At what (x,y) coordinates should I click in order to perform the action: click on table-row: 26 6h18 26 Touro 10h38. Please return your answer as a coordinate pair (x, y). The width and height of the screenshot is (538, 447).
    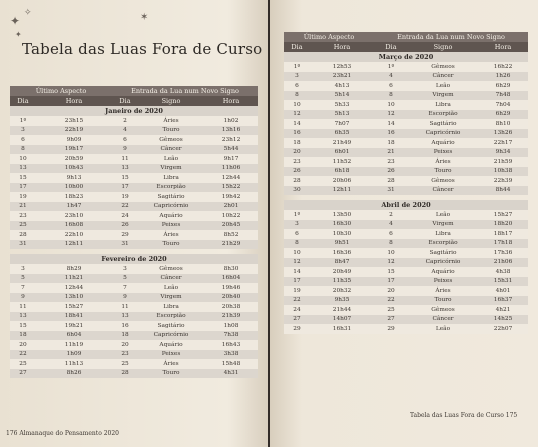
    Looking at the image, I should click on (406, 171).